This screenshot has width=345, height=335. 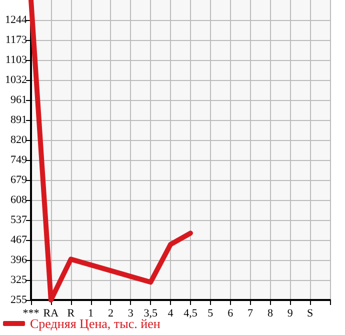 I want to click on y-tick-label: 961, so click(x=18, y=100).